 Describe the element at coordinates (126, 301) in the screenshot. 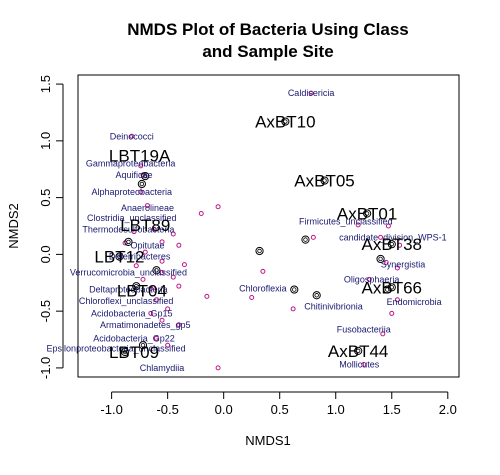

I see `species-label: Chloroflexi_unclassified` at that location.